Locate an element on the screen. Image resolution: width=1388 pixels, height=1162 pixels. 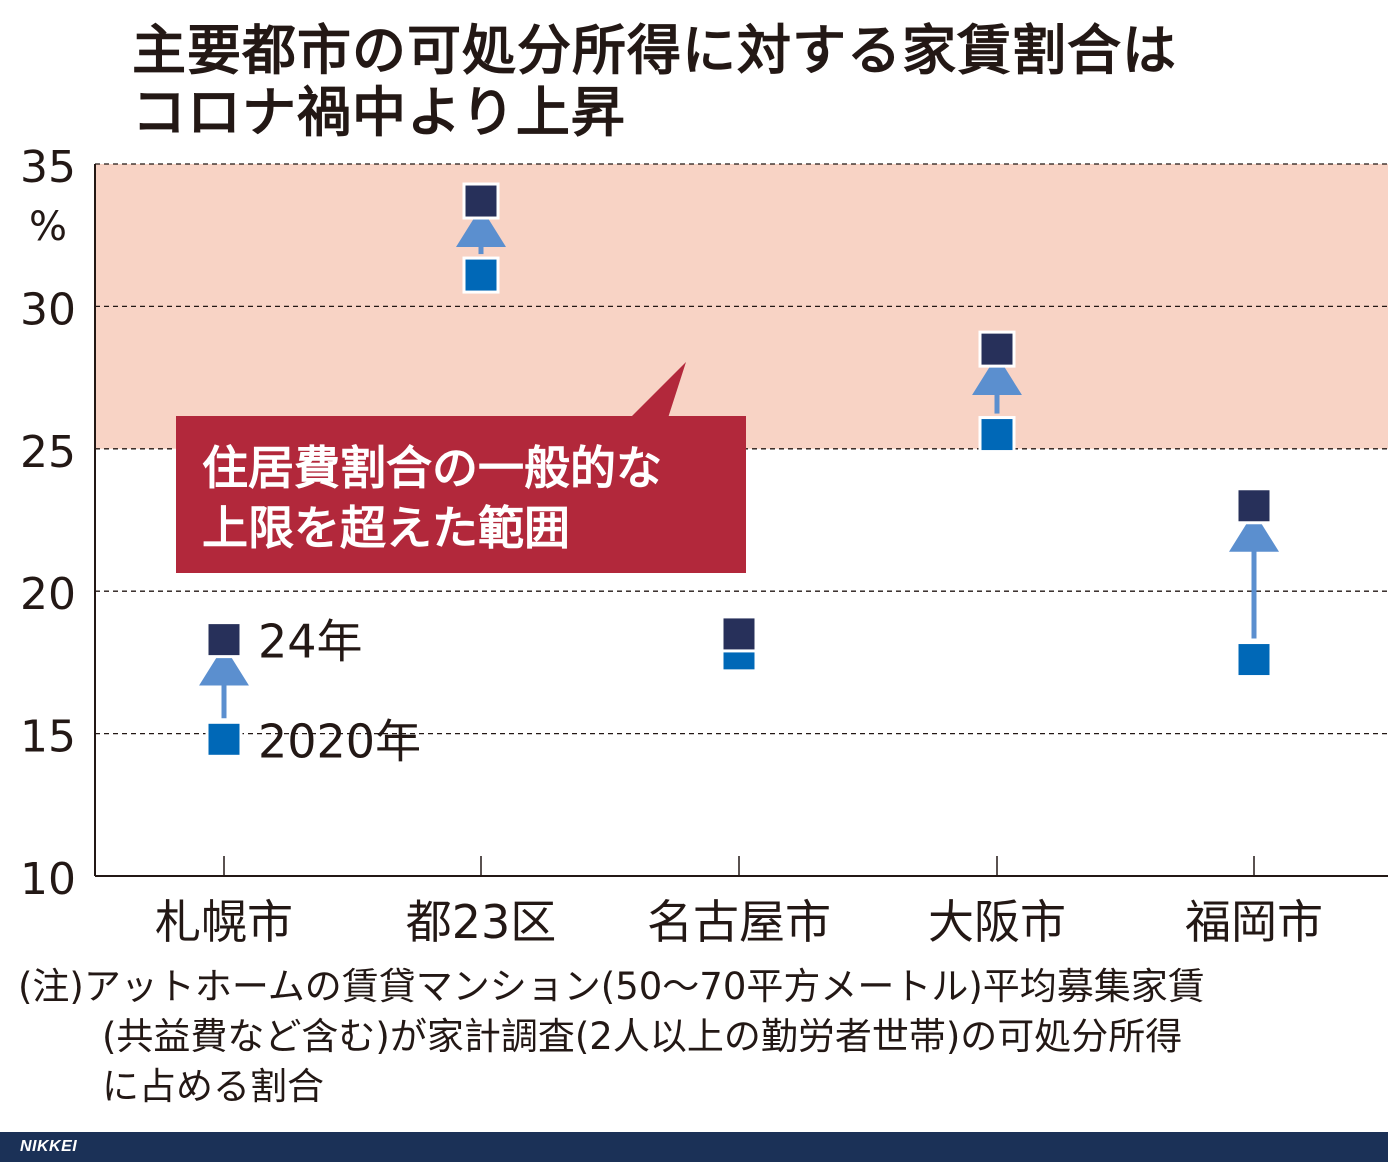
y-tick-label-35: 35 is located at coordinates (48, 167).